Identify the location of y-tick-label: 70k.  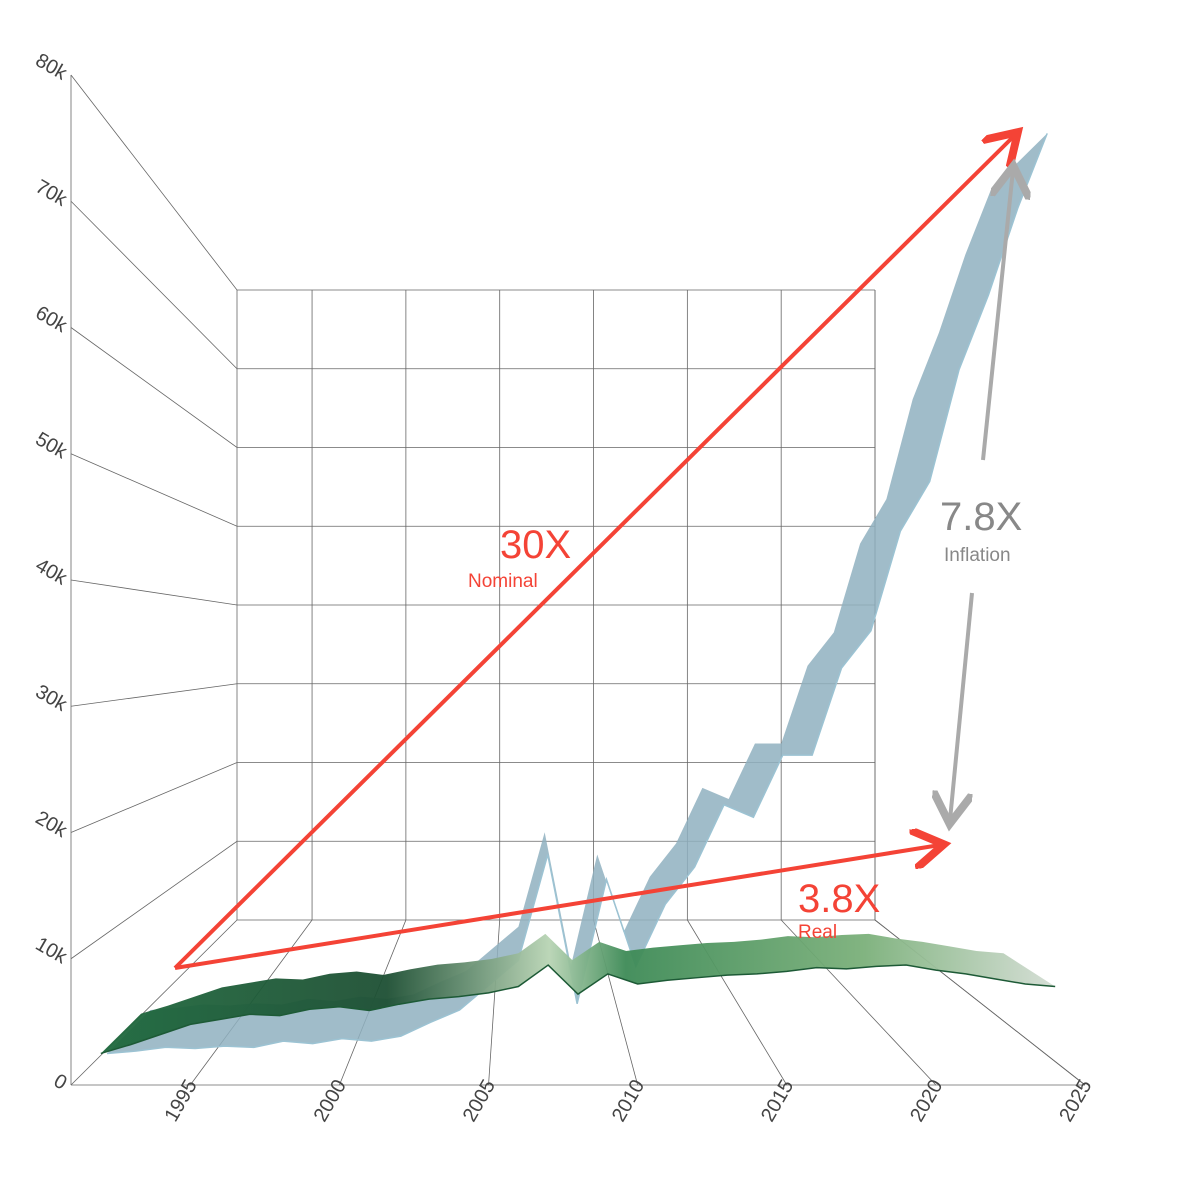
(52, 194).